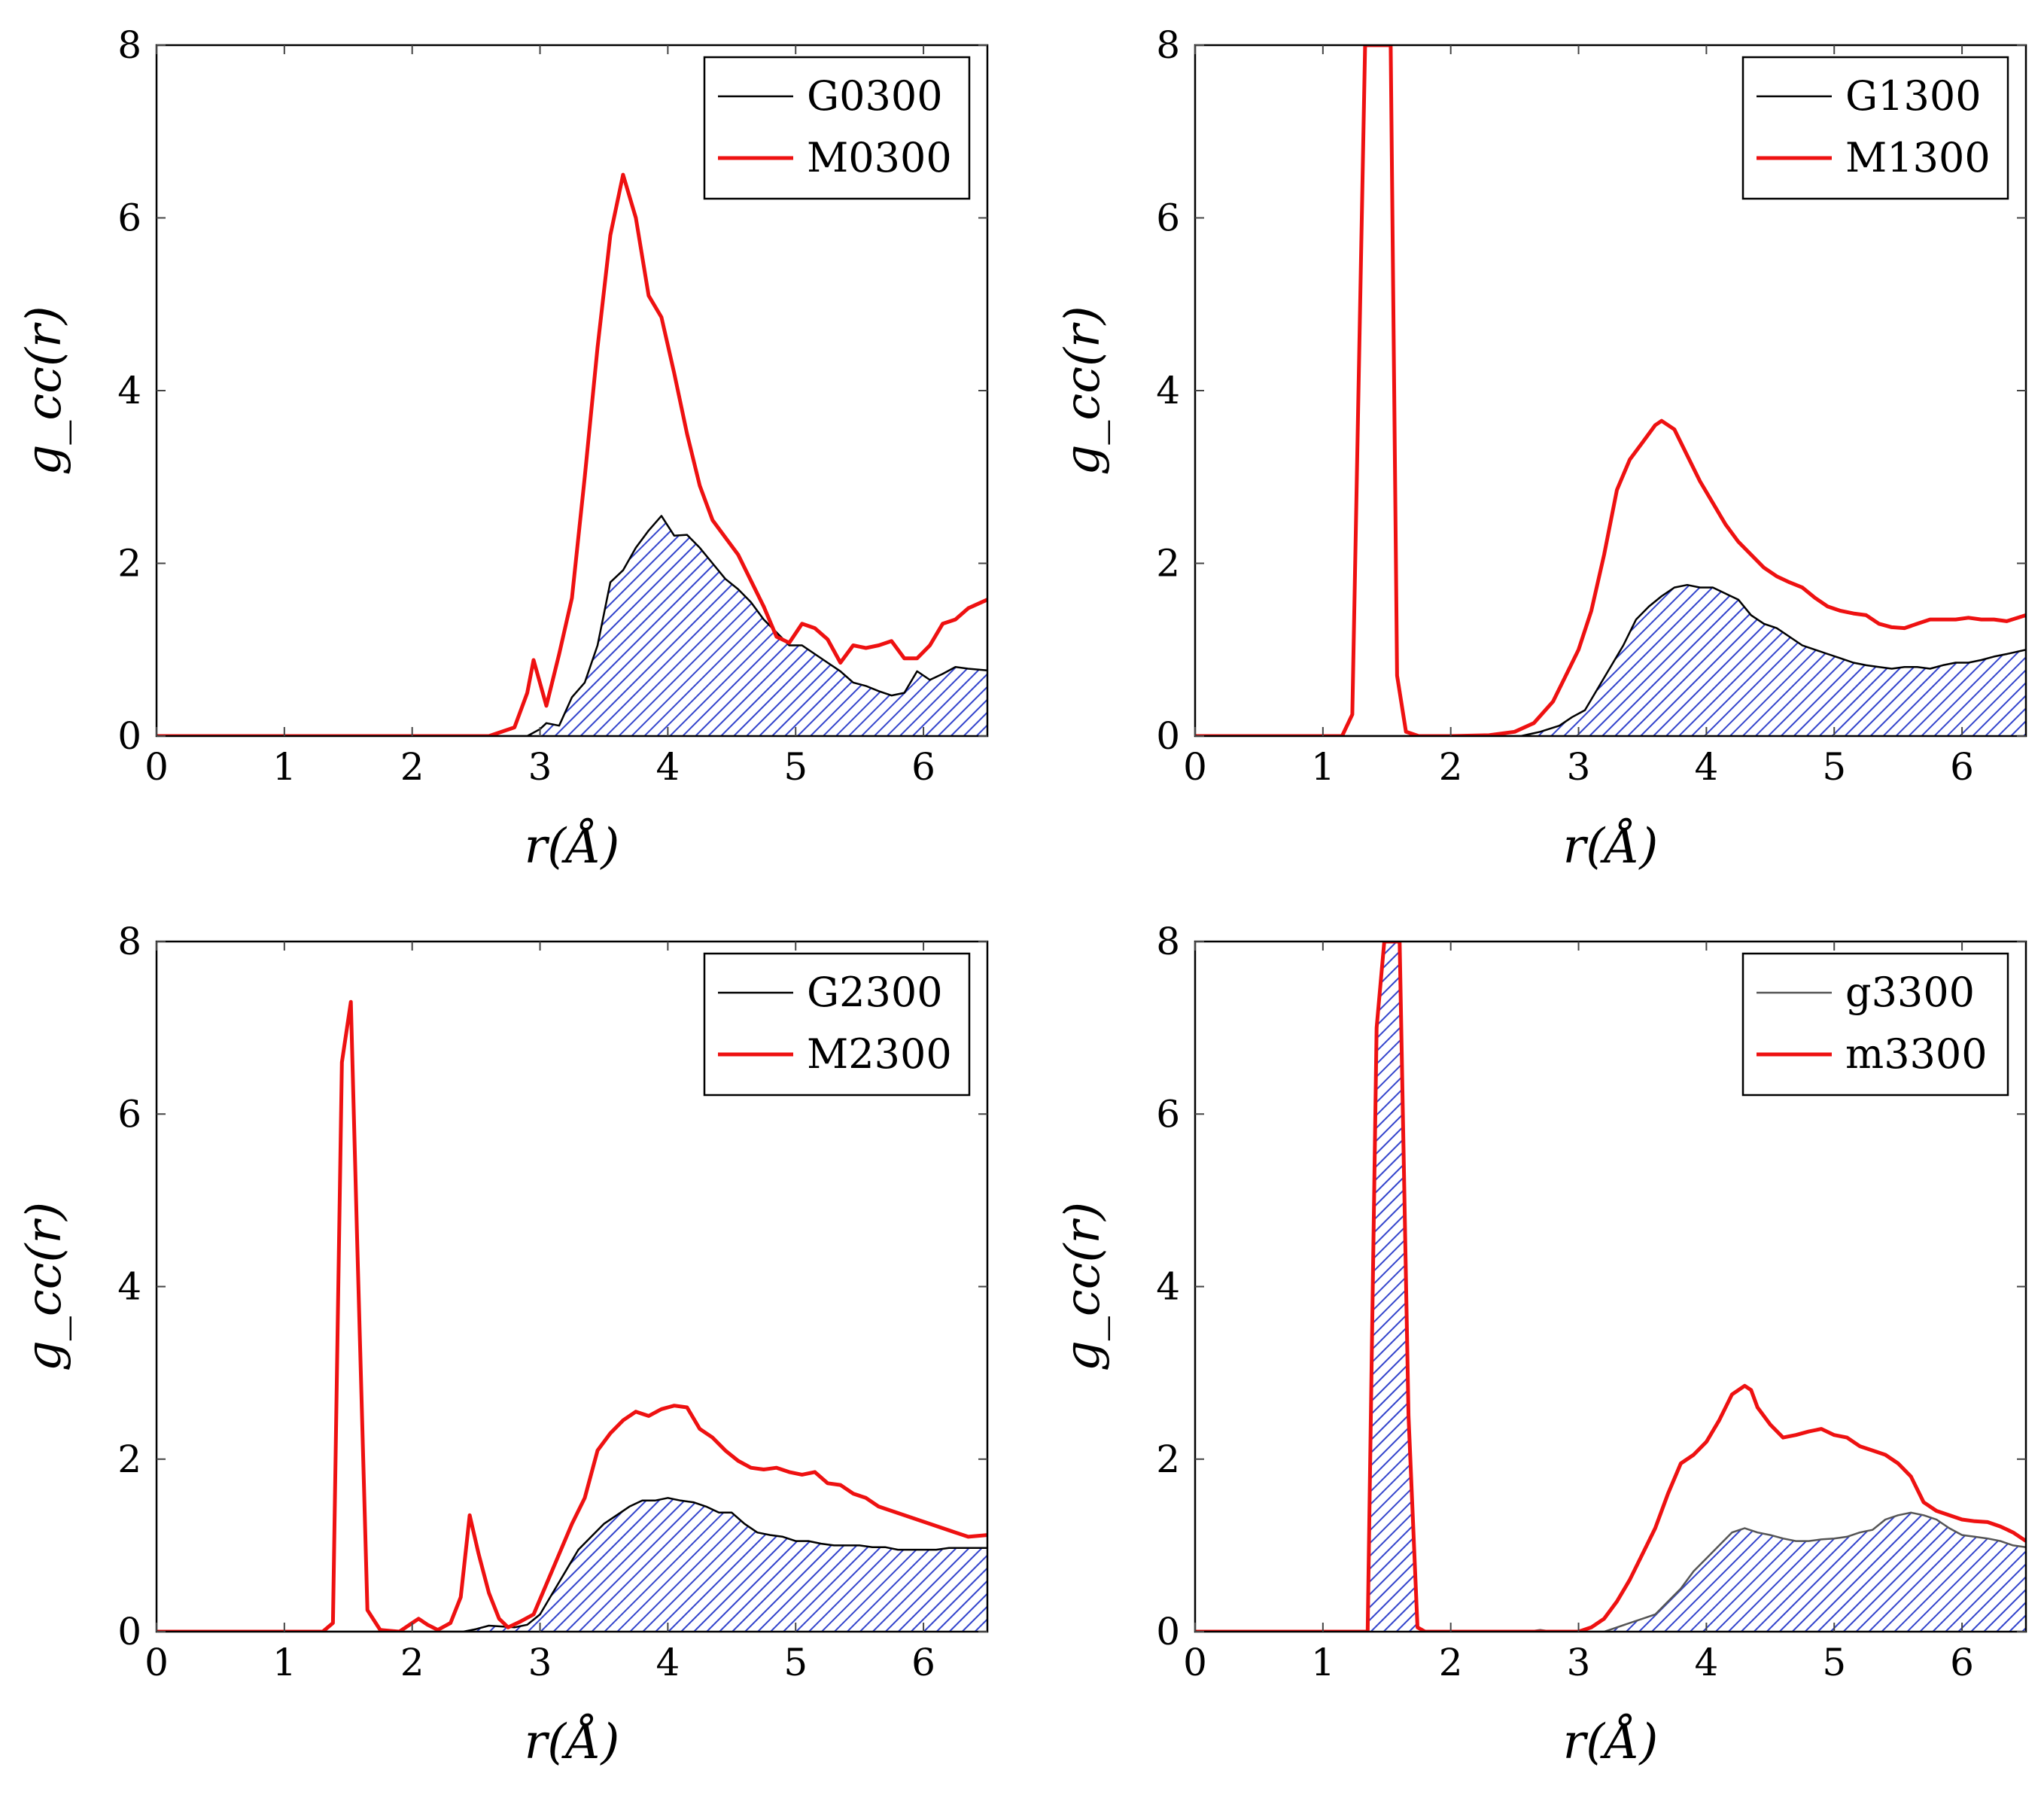  I want to click on legend-label: G0300, so click(875, 96).